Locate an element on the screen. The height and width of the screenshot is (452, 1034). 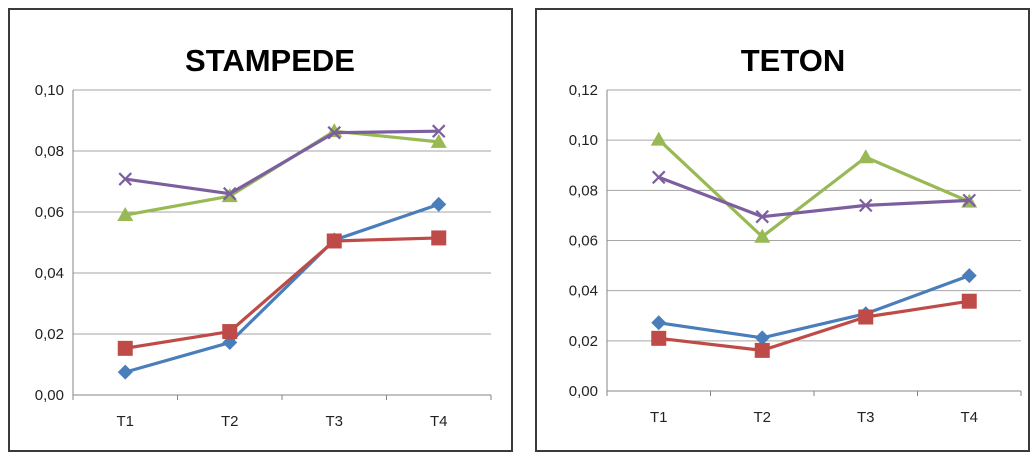
chart-title: TETON is located at coordinates (793, 60).